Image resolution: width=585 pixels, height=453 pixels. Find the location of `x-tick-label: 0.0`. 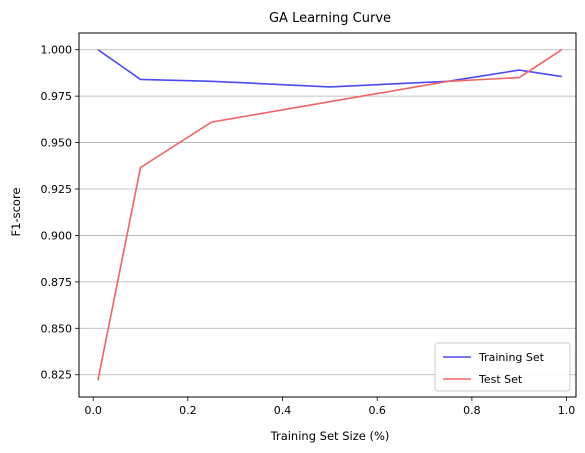

x-tick-label: 0.0 is located at coordinates (93, 410).